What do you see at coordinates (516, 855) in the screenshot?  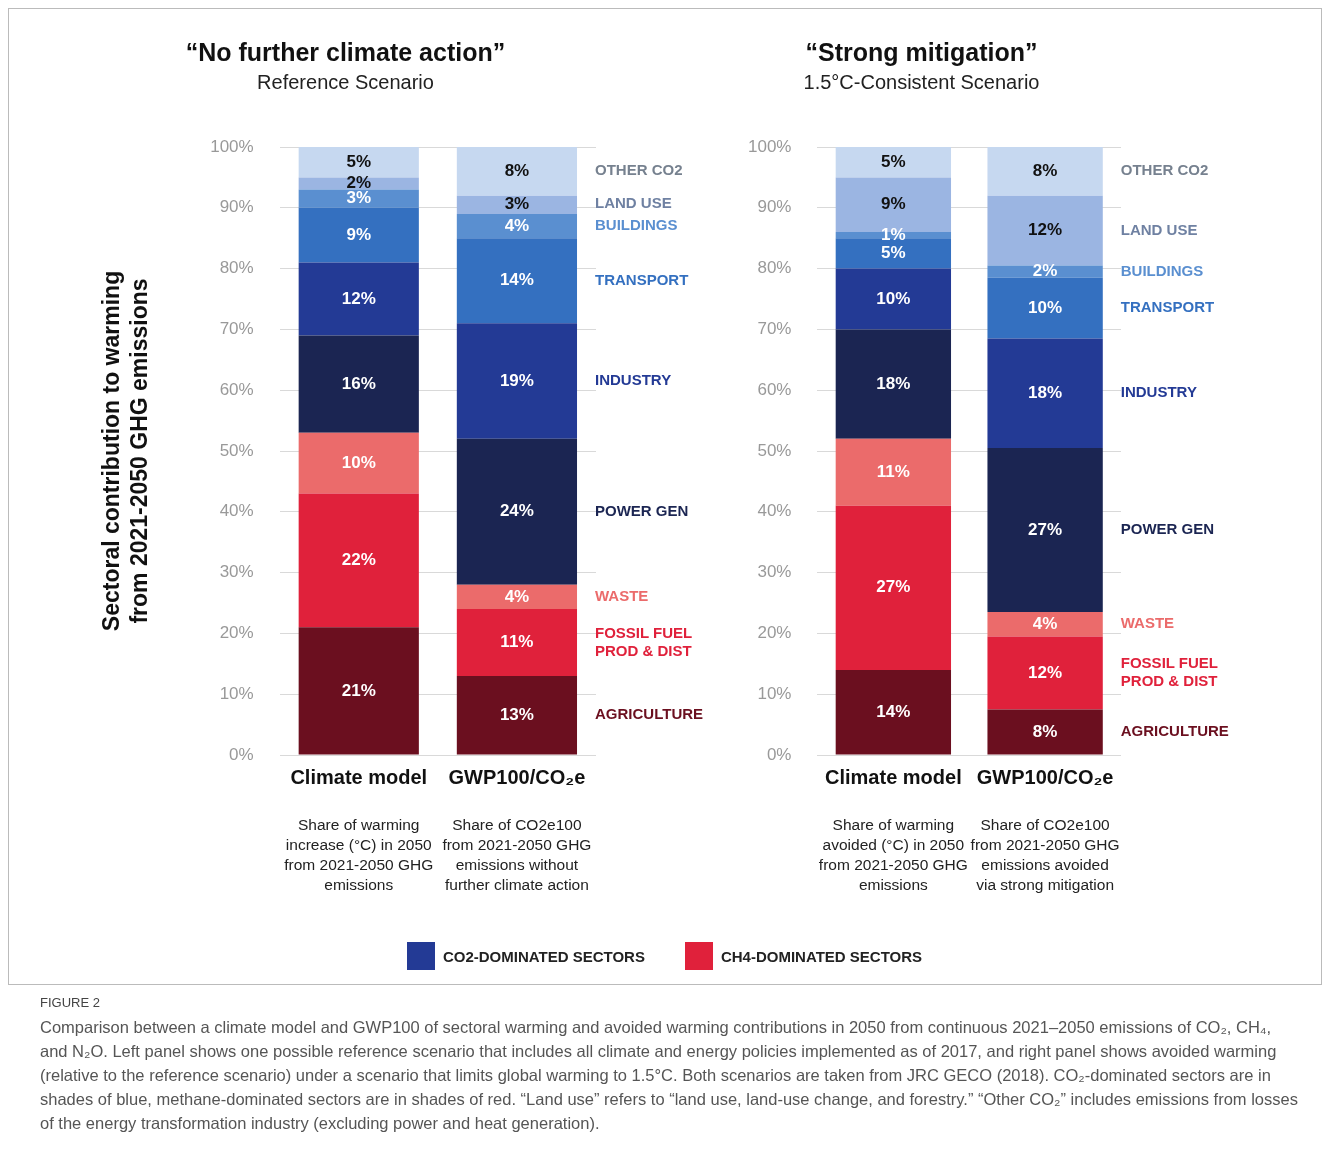 I see `text: Share of CO2e100 from 2021-2050 GHG emissions without further climate action` at bounding box center [516, 855].